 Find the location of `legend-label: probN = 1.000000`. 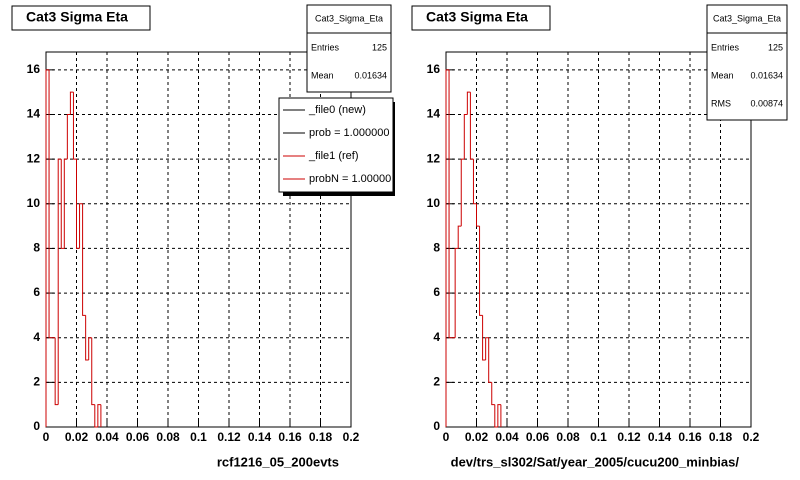

legend-label: probN = 1.000000 is located at coordinates (353, 179).